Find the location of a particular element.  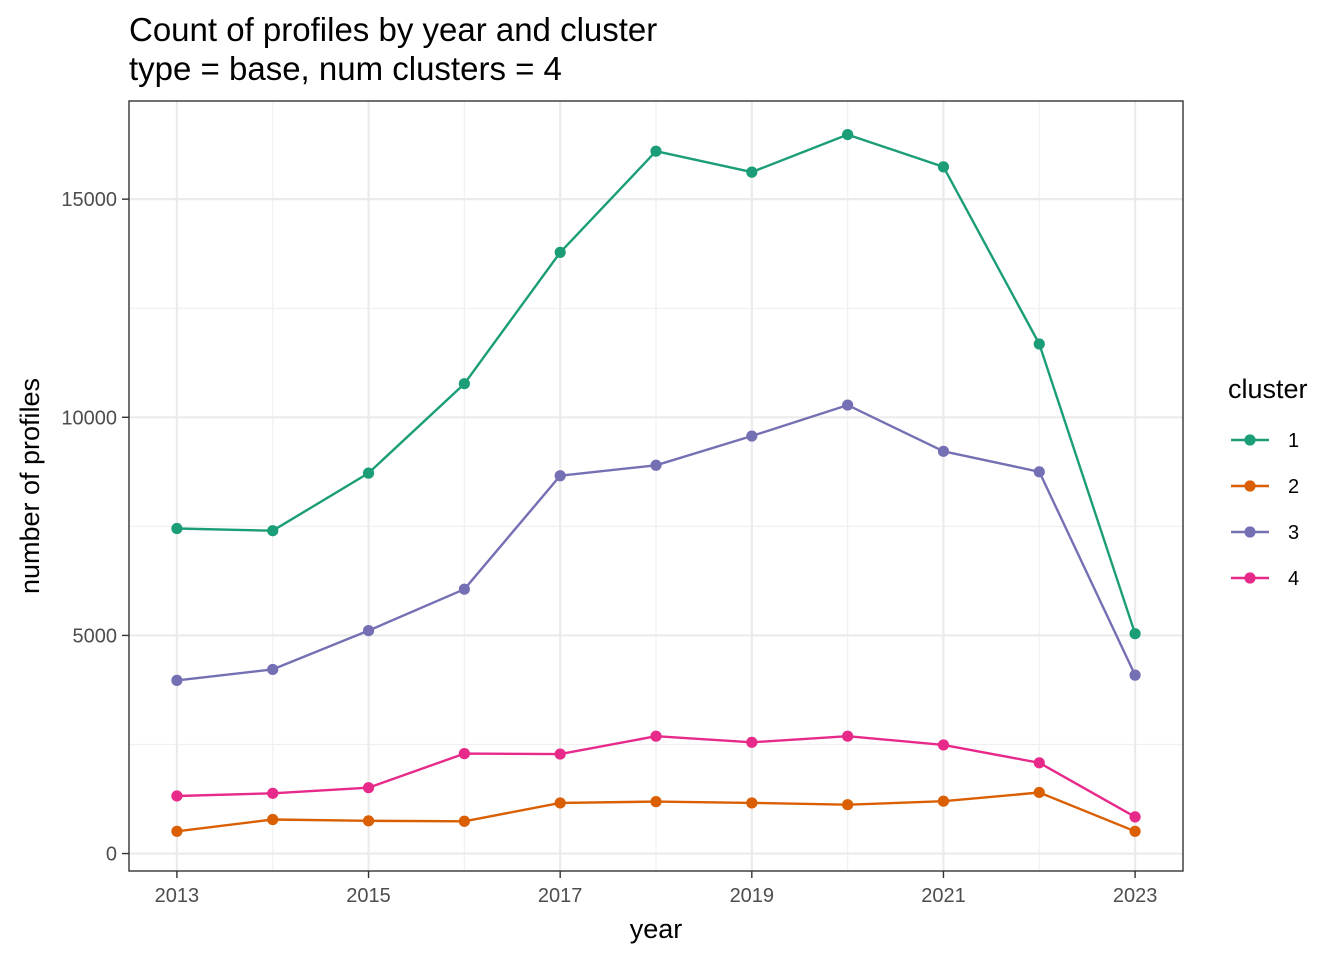

y-axis: 0 5000 10000 15000 is located at coordinates (95, 527).